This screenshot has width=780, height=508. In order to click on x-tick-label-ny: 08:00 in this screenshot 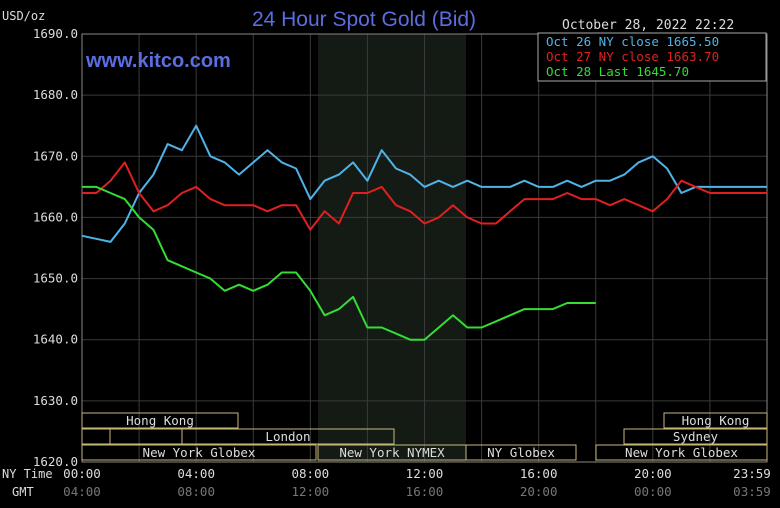, I will do `click(311, 473)`.